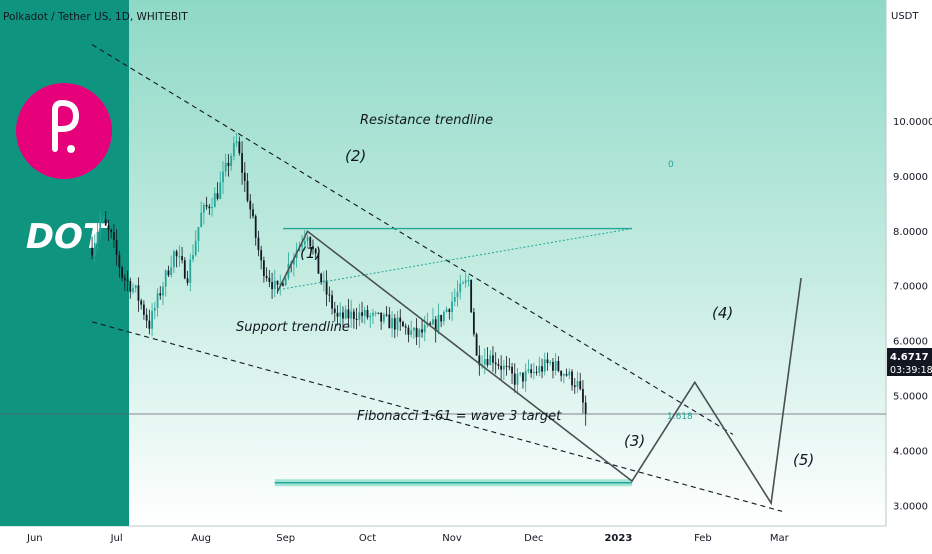 The height and width of the screenshot is (554, 932). Describe the element at coordinates (703, 538) in the screenshot. I see `time-tick-label: Feb` at that location.